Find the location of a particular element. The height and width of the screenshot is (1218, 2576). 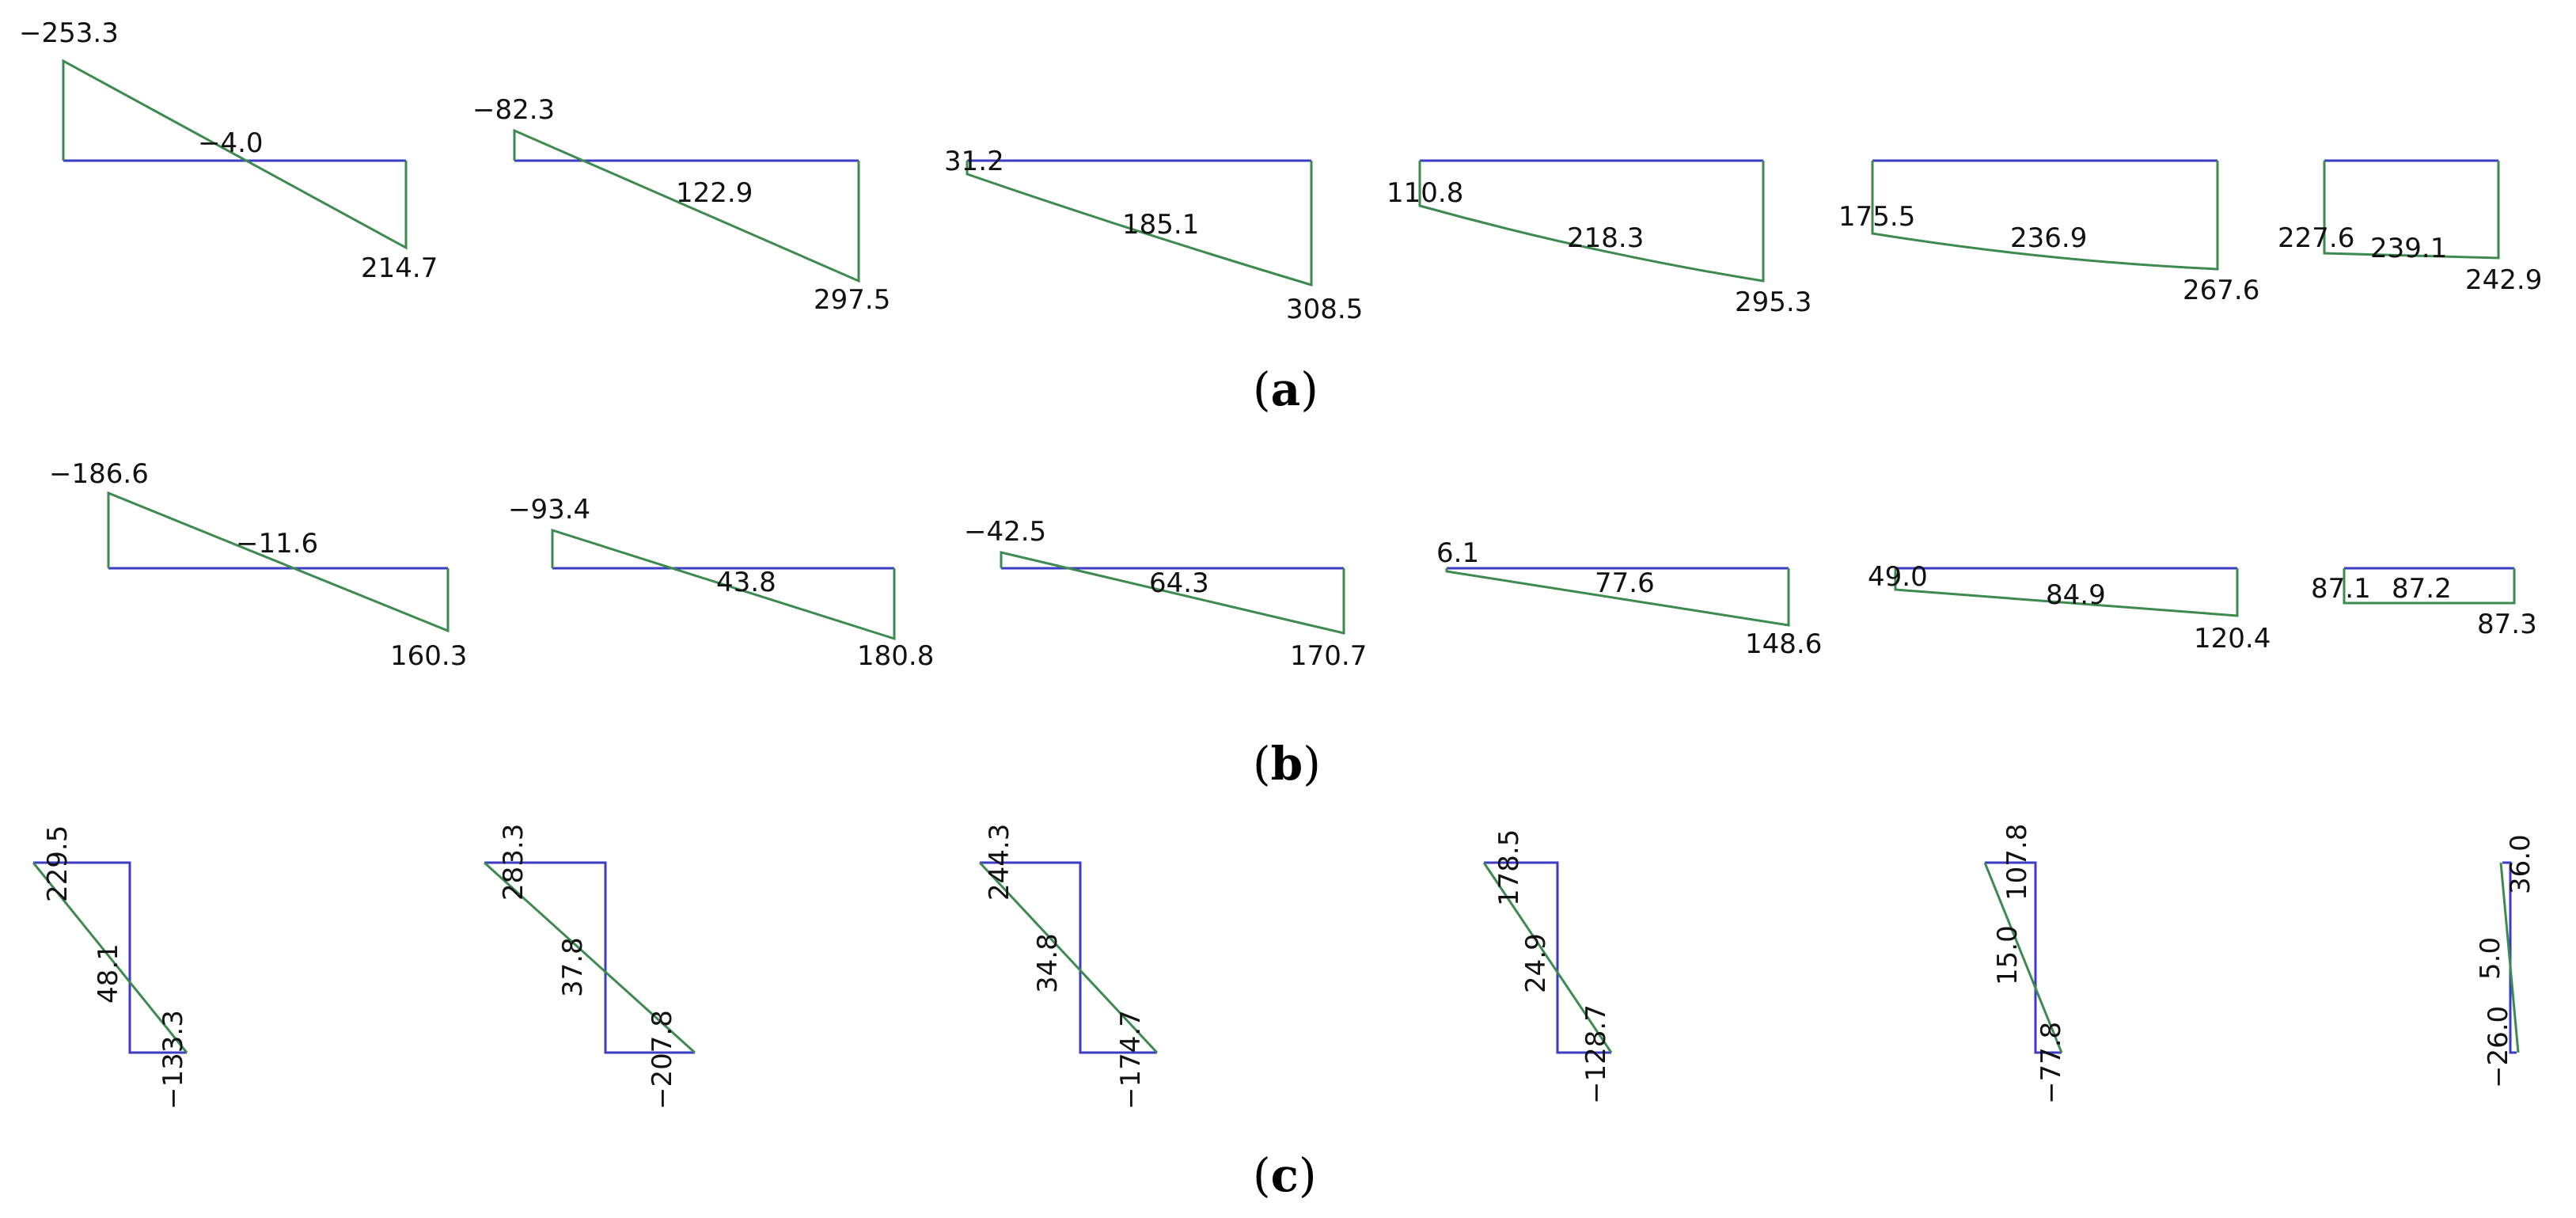

value-right: 148.6 is located at coordinates (1783, 644).